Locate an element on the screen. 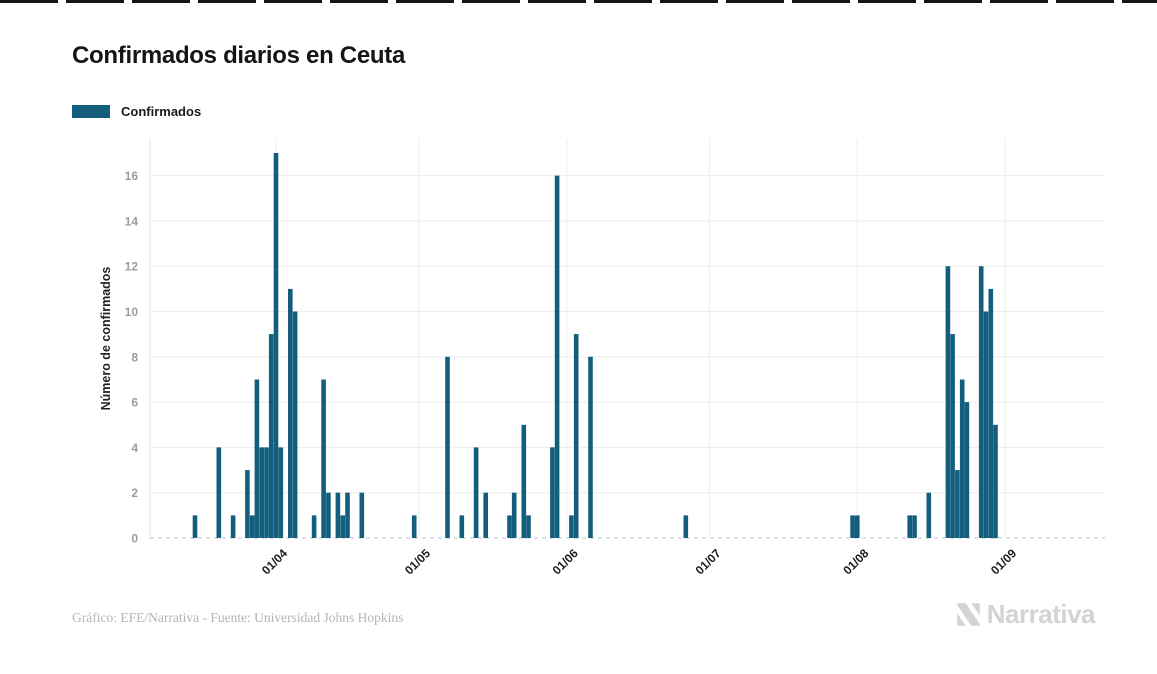 This screenshot has height=674, width=1157. y-tick-label: 8 is located at coordinates (134, 357).